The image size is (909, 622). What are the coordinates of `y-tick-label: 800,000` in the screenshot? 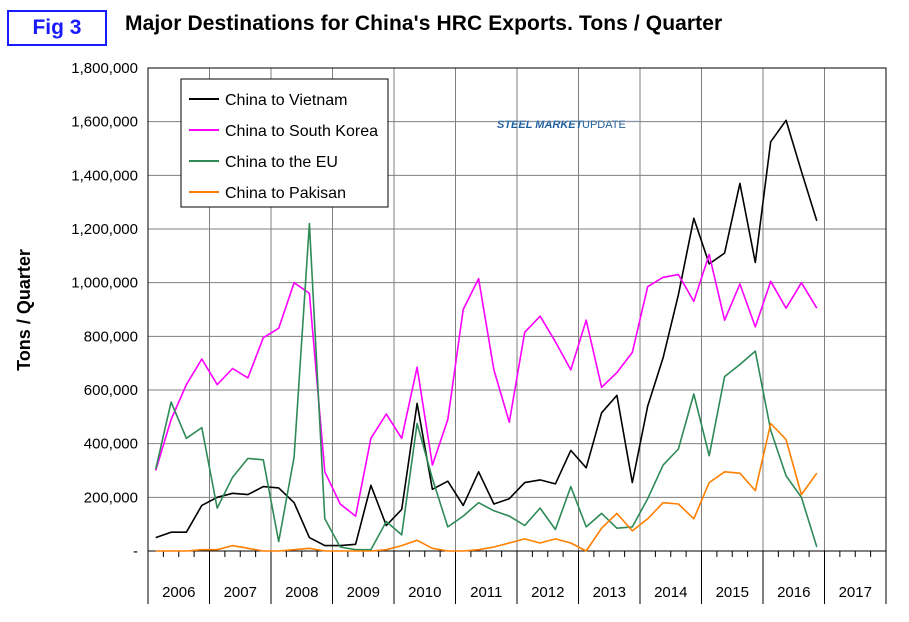 It's located at (111, 336).